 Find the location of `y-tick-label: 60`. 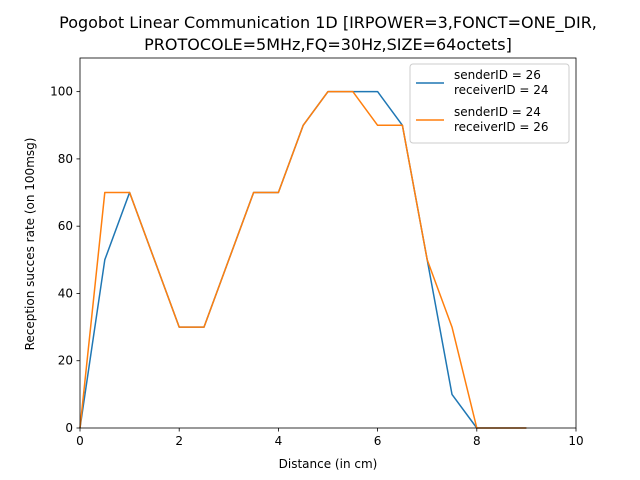

y-tick-label: 60 is located at coordinates (65, 226).